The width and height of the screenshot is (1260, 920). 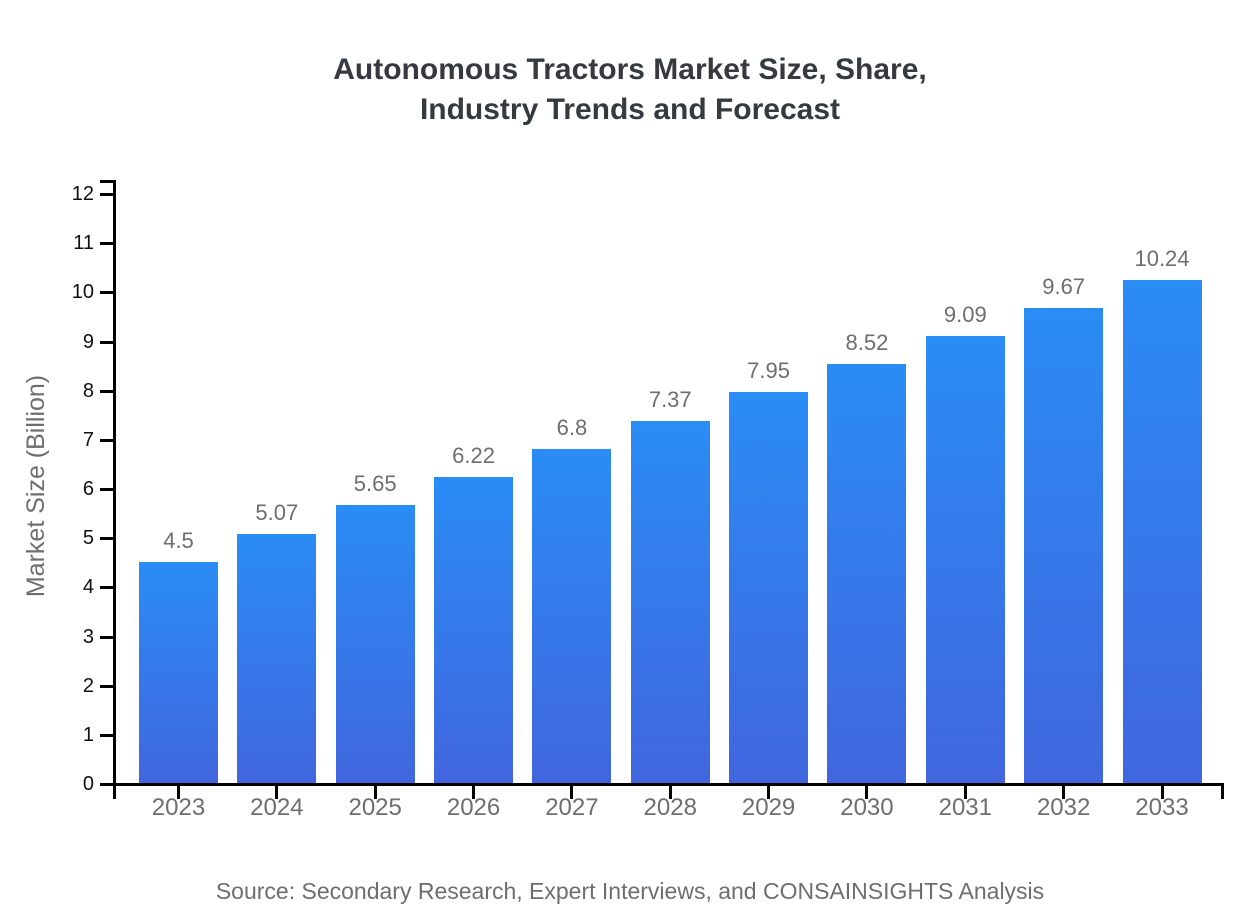 I want to click on y-tick-label-12: 12, so click(x=82, y=194).